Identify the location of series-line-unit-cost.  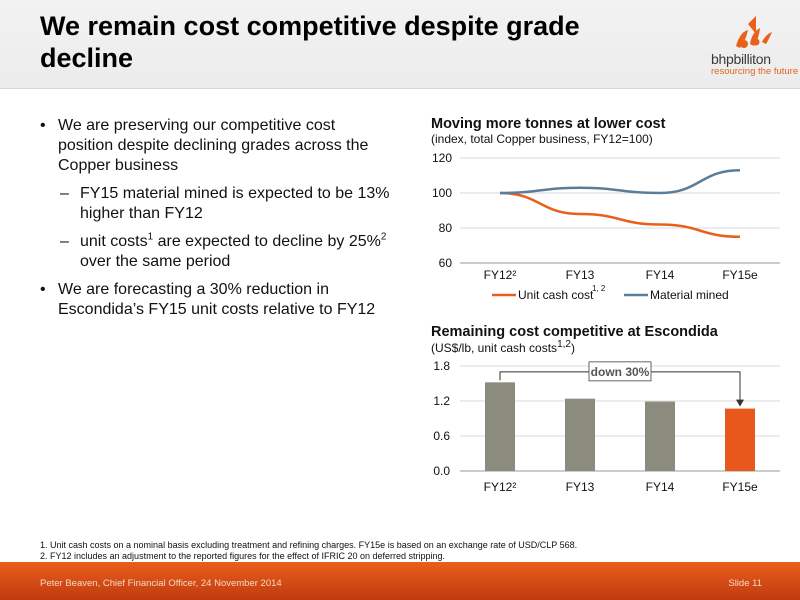
(620, 214).